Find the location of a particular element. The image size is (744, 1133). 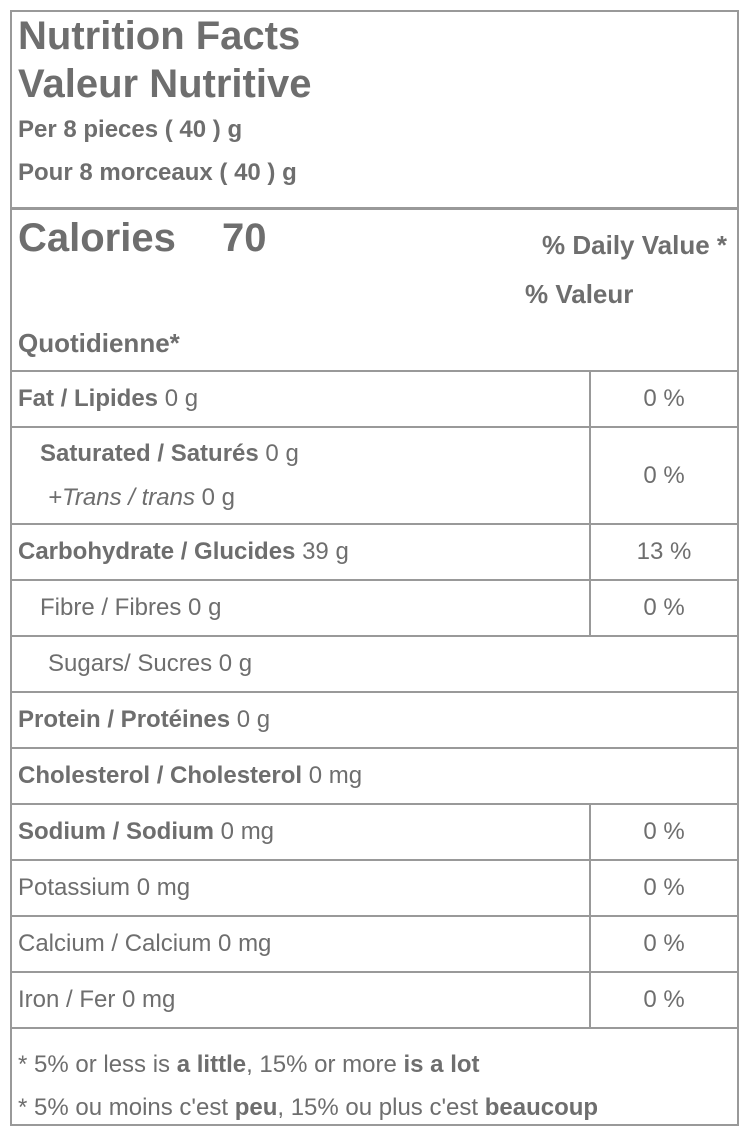

nutrient-line: Fibre / Fibres 0 g is located at coordinates (314, 608).